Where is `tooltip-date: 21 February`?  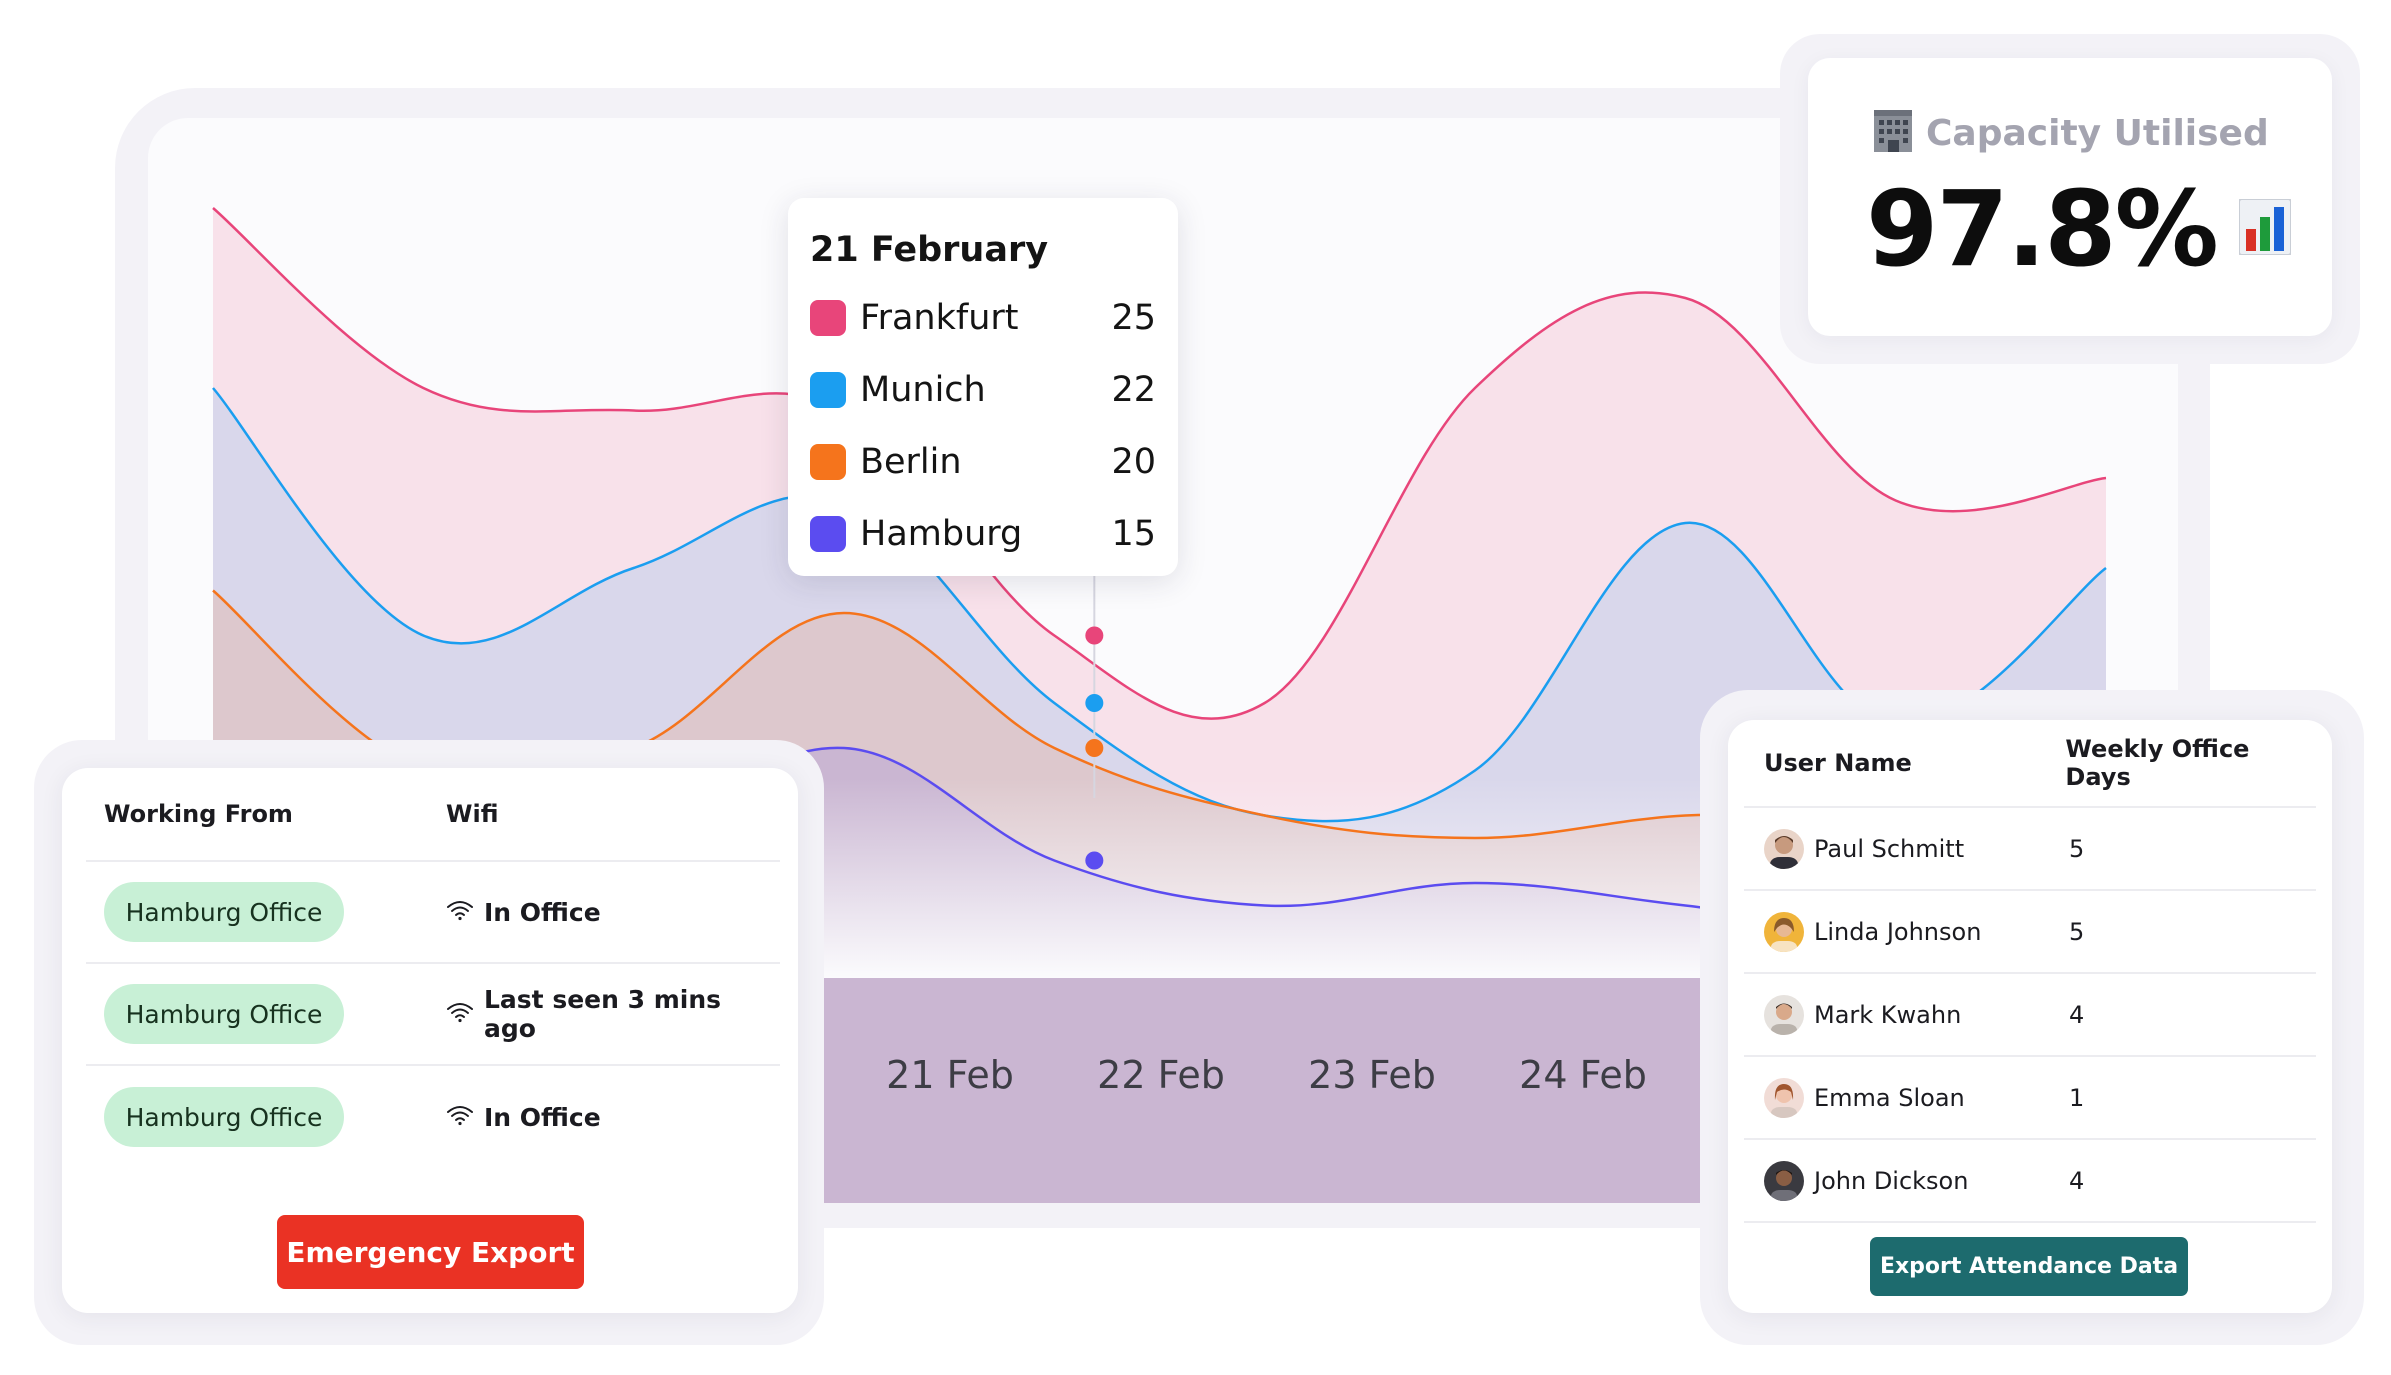
tooltip-date: 21 February is located at coordinates (929, 250).